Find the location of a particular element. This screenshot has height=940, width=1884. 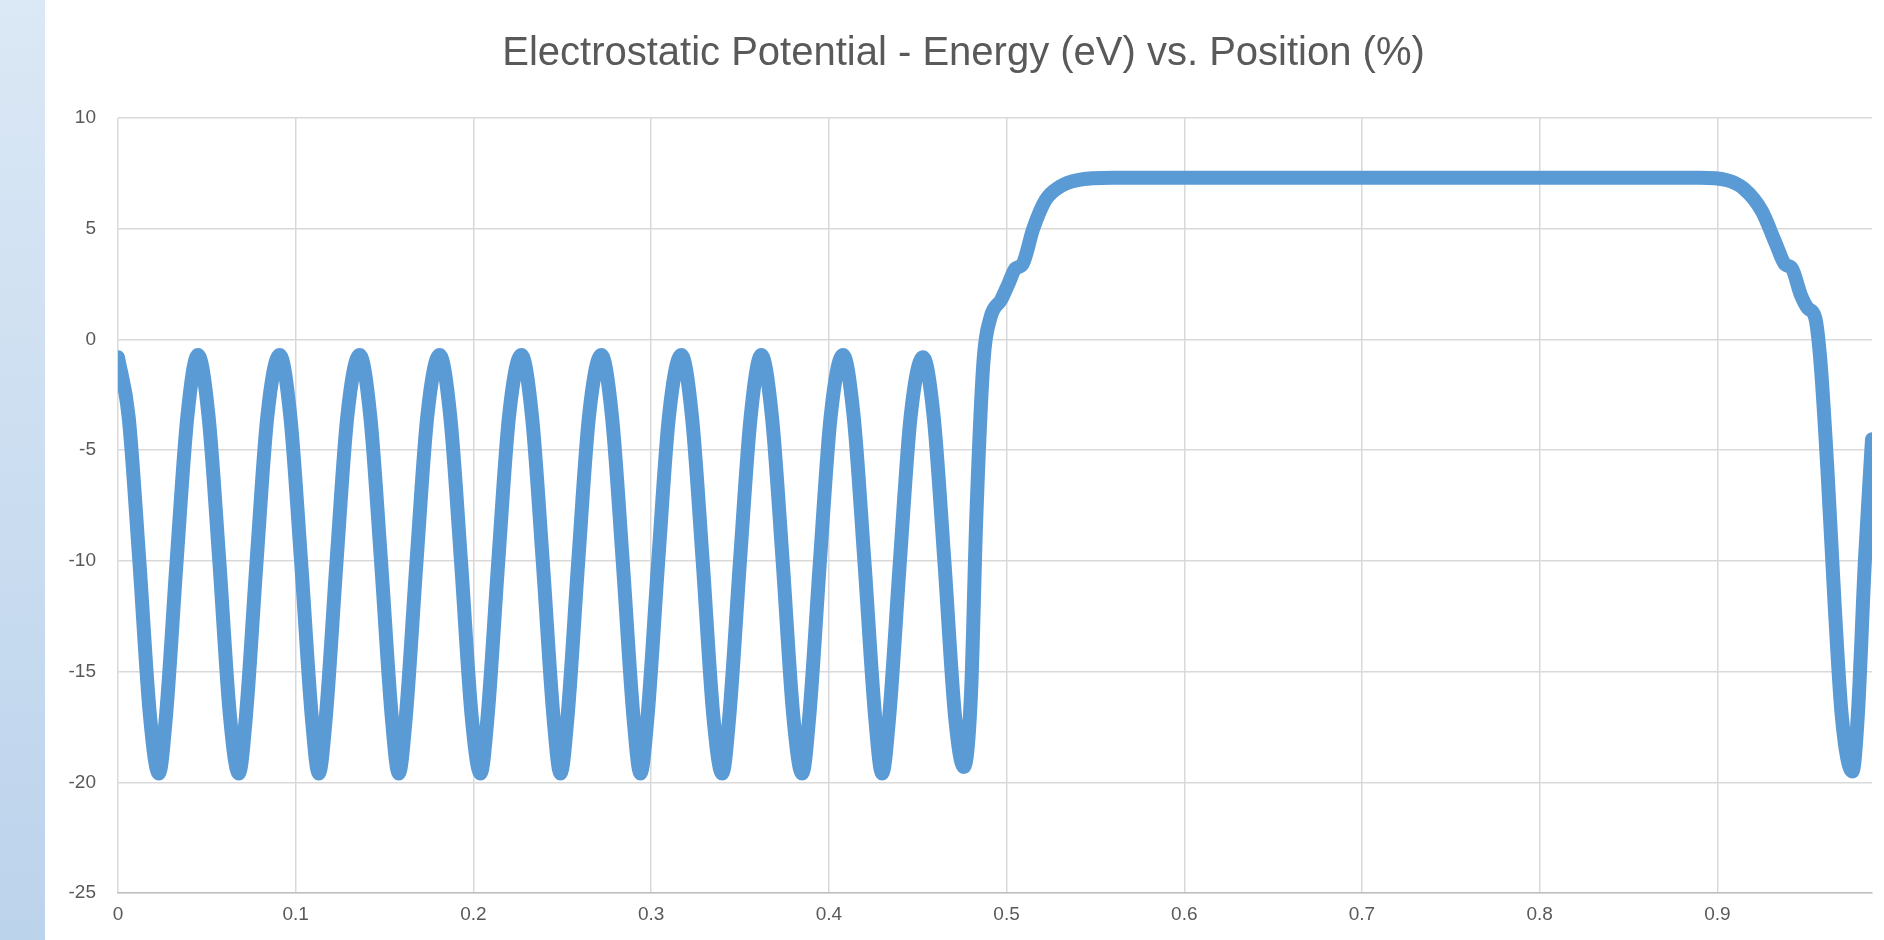

chart-title: Electrostatic Potential - Energy (eV) vs. Position (%) is located at coordinates (963, 51).